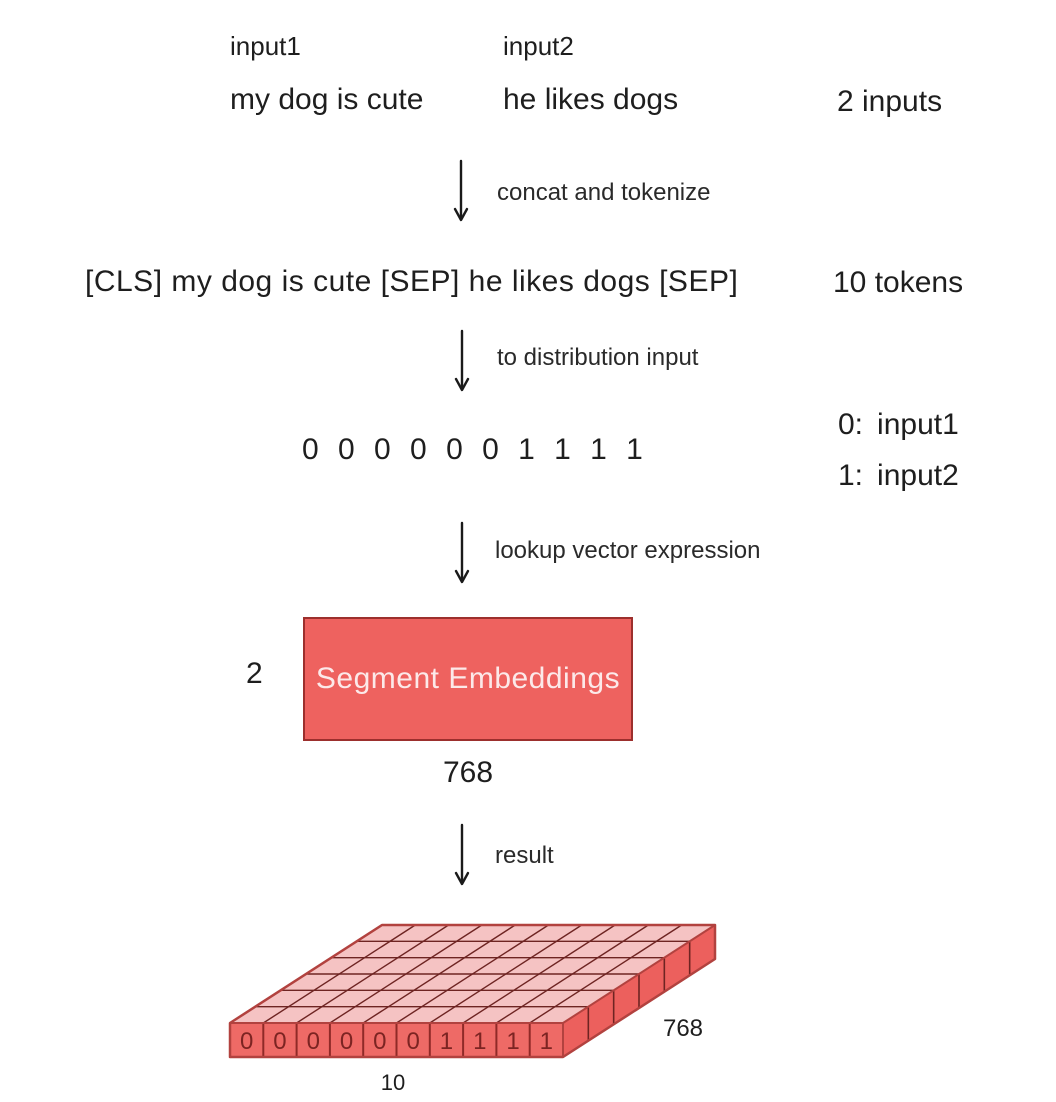 Image resolution: width=1056 pixels, height=1102 pixels. I want to click on sentence1-text: my dog is cute, so click(327, 99).